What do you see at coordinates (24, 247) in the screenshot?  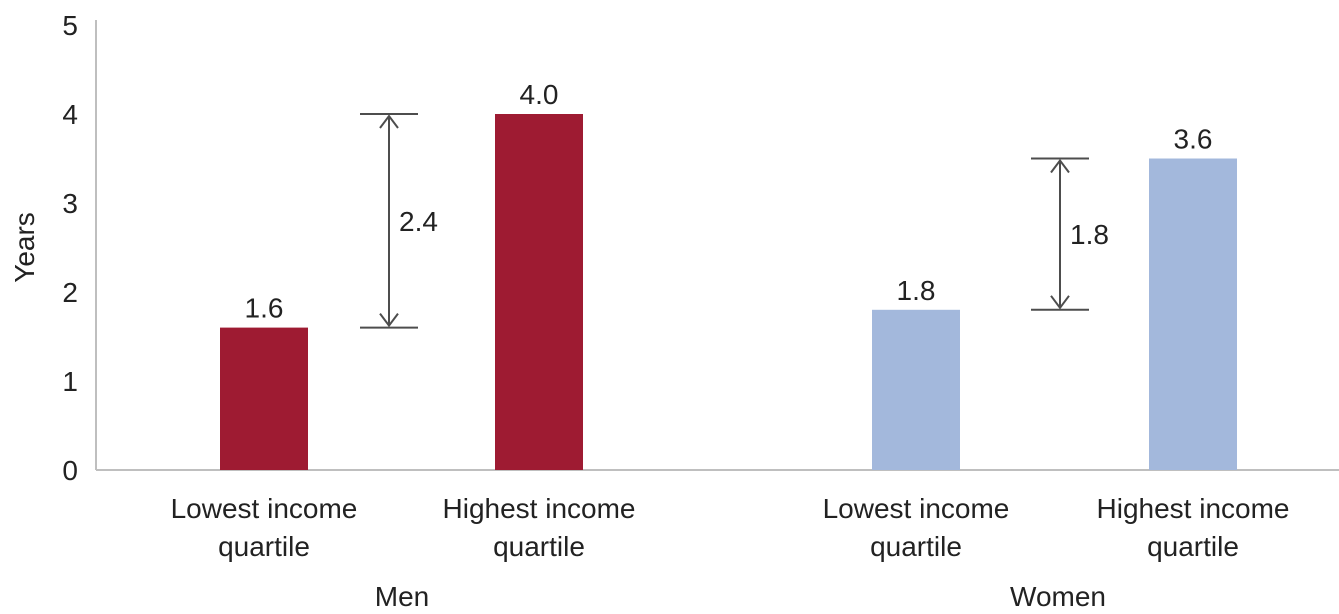 I see `y-axis-title: Years` at bounding box center [24, 247].